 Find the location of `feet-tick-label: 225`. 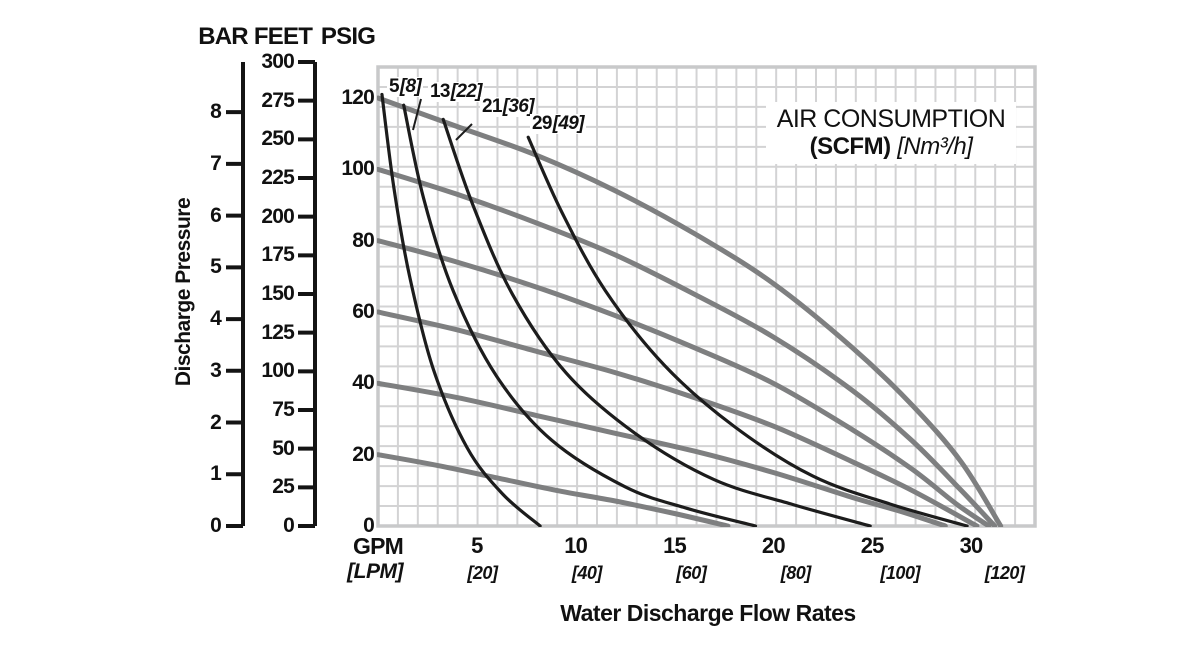

feet-tick-label: 225 is located at coordinates (277, 177).